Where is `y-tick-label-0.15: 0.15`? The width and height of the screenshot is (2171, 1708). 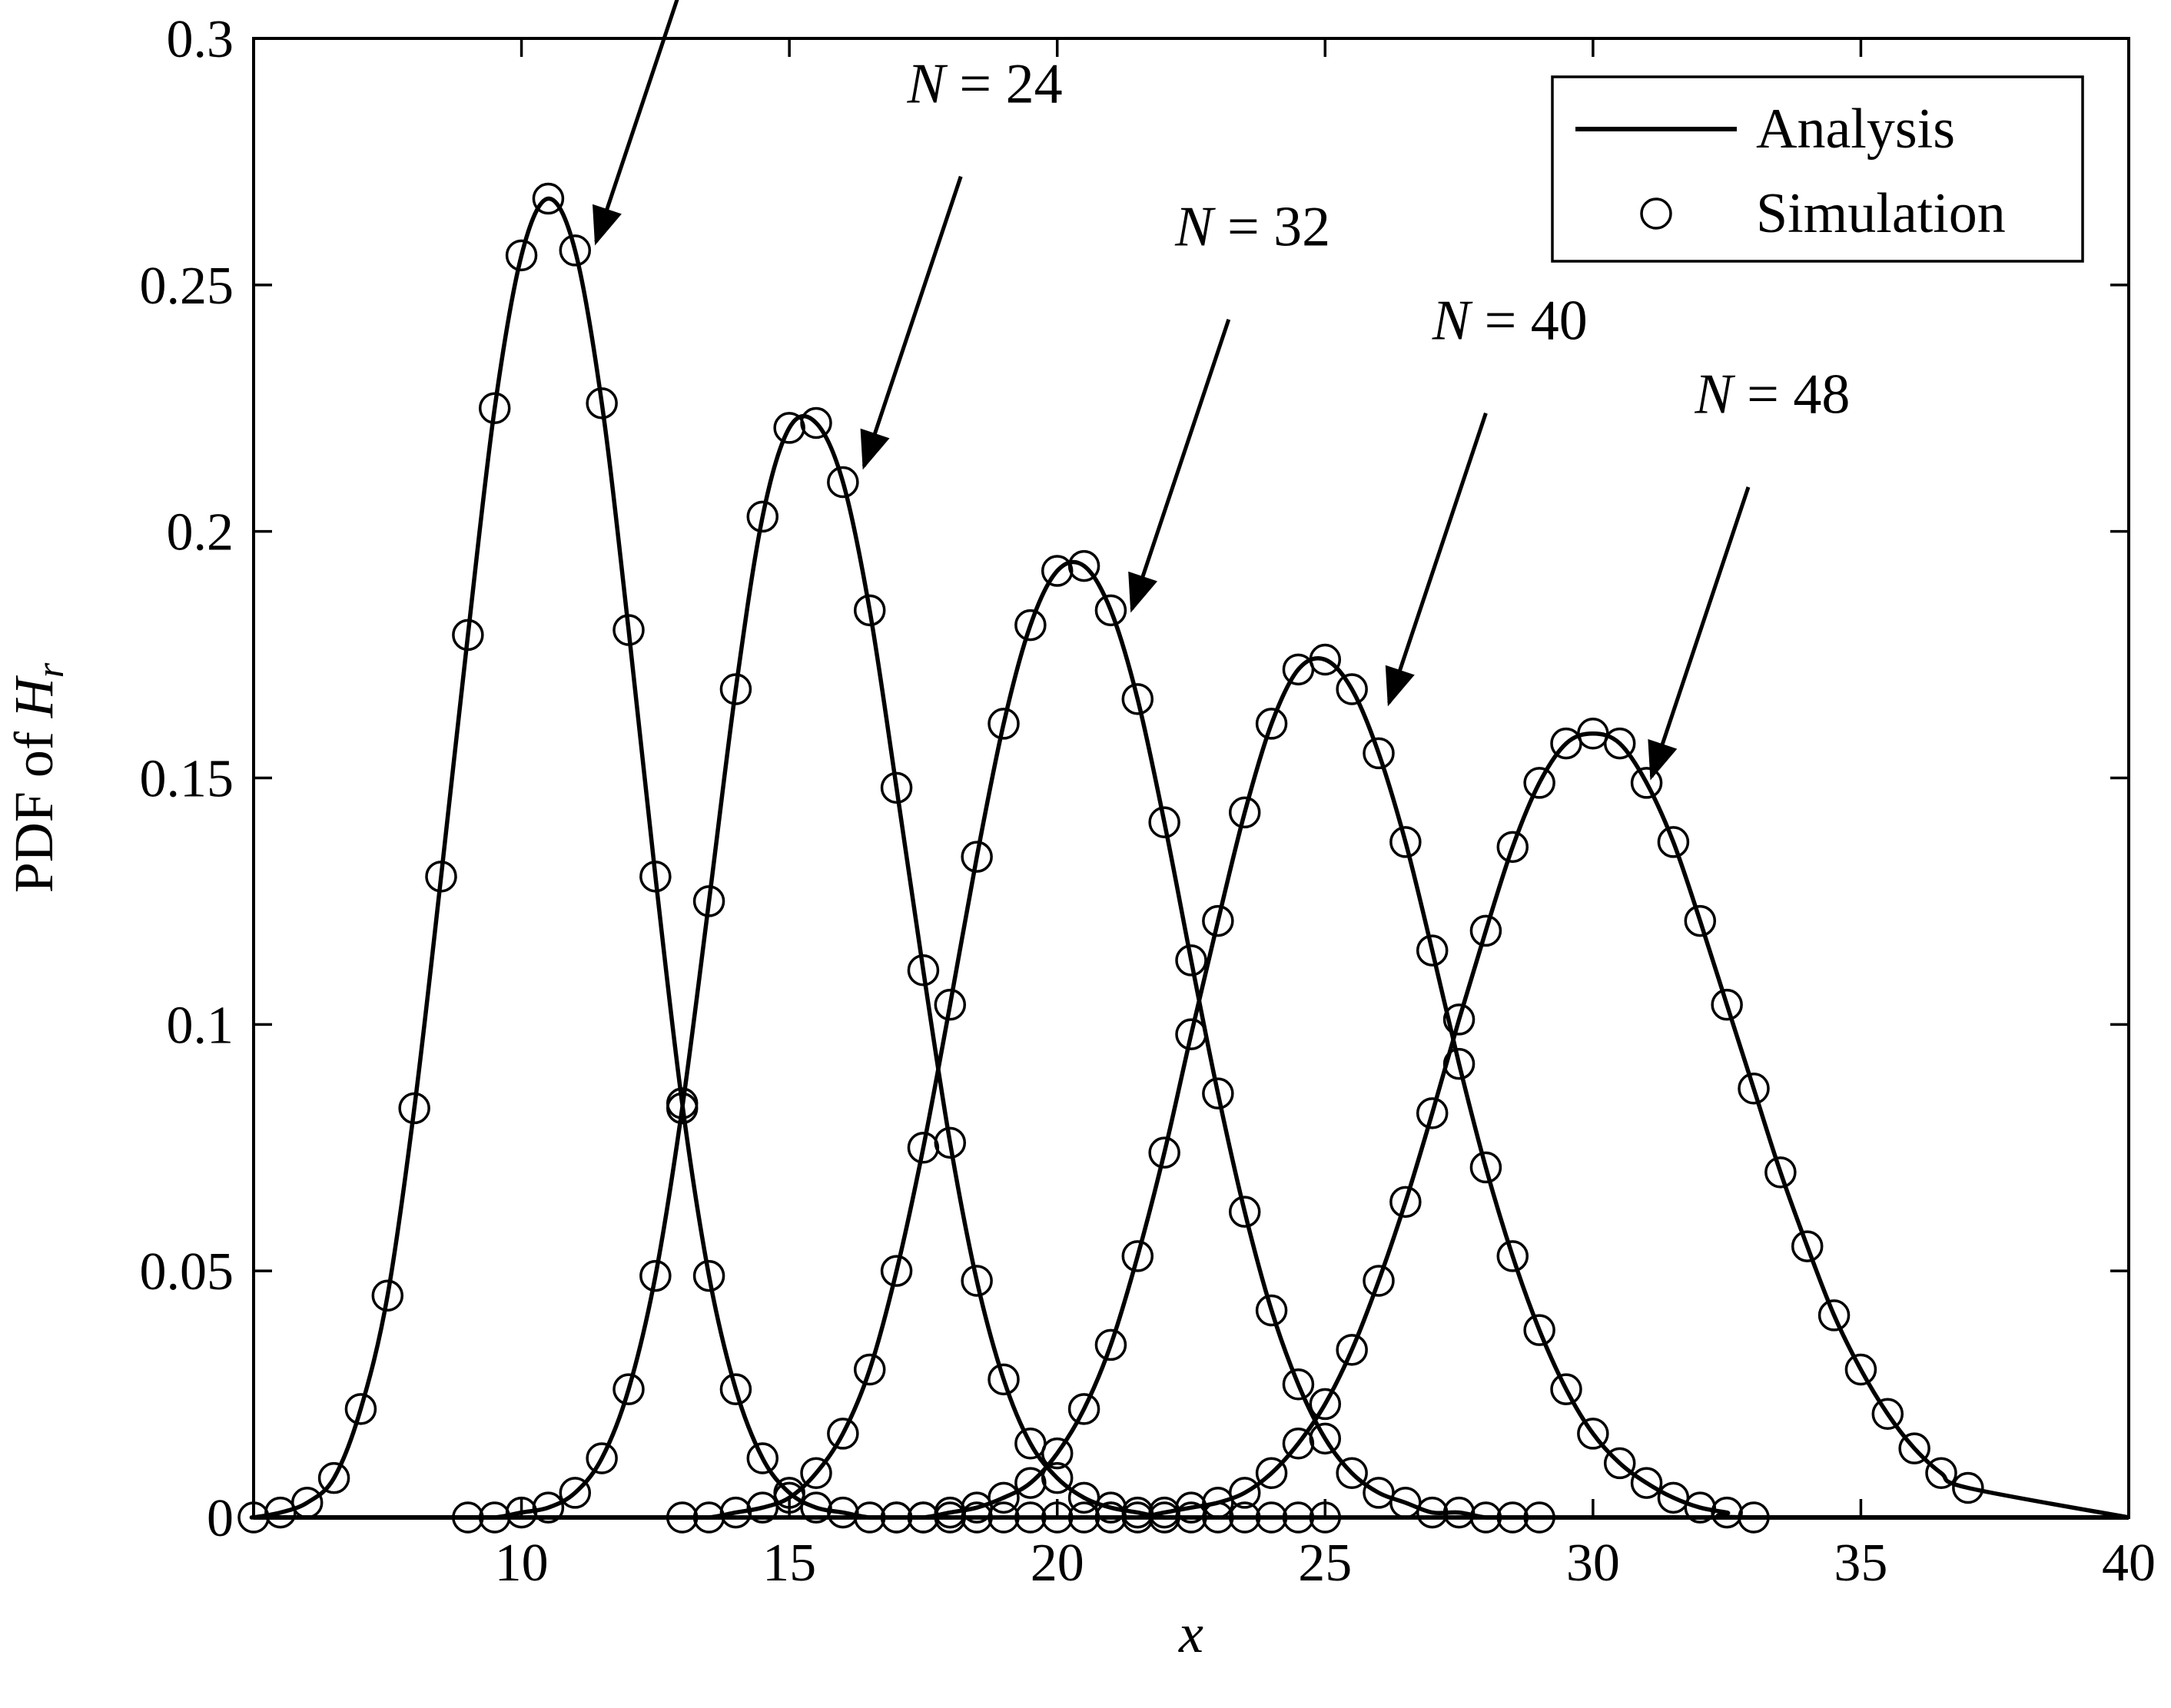 y-tick-label-0.15: 0.15 is located at coordinates (187, 780).